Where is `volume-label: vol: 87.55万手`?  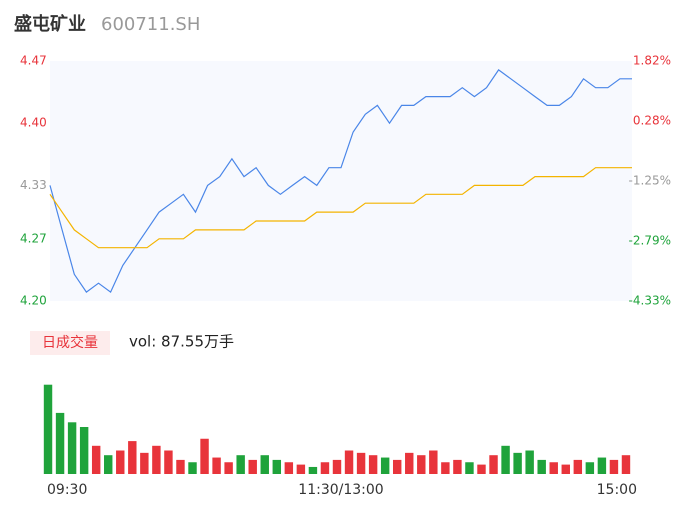 volume-label: vol: 87.55万手 is located at coordinates (181, 342).